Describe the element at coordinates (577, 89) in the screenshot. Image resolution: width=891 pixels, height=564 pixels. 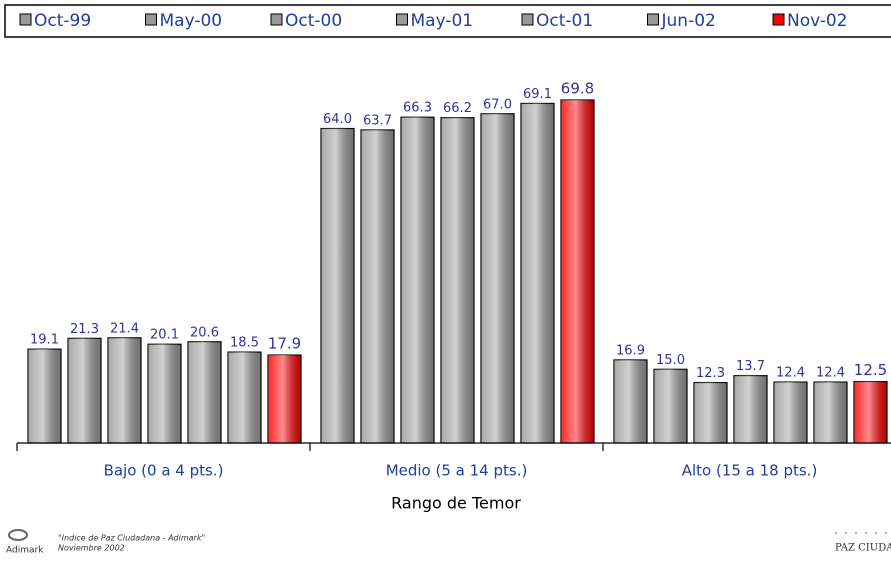
I see `value-label: 69.8` at that location.